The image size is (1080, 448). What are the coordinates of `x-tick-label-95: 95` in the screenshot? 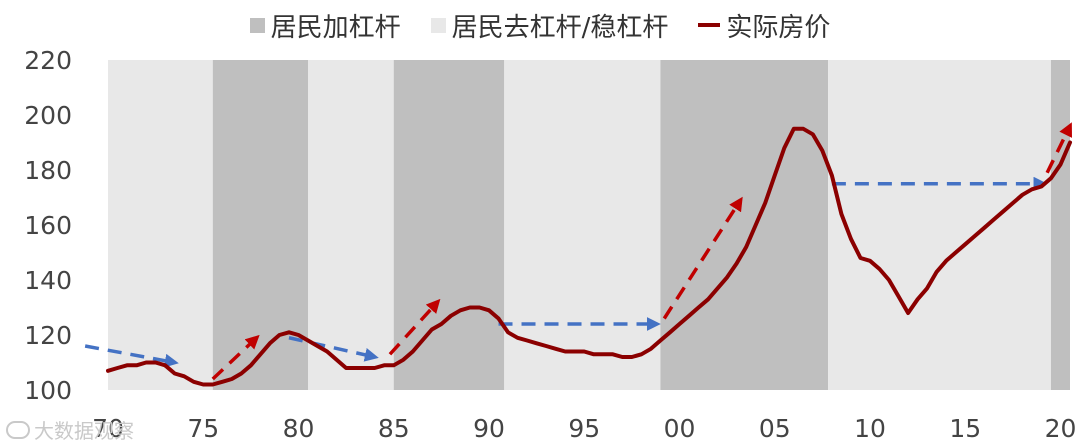 It's located at (584, 428).